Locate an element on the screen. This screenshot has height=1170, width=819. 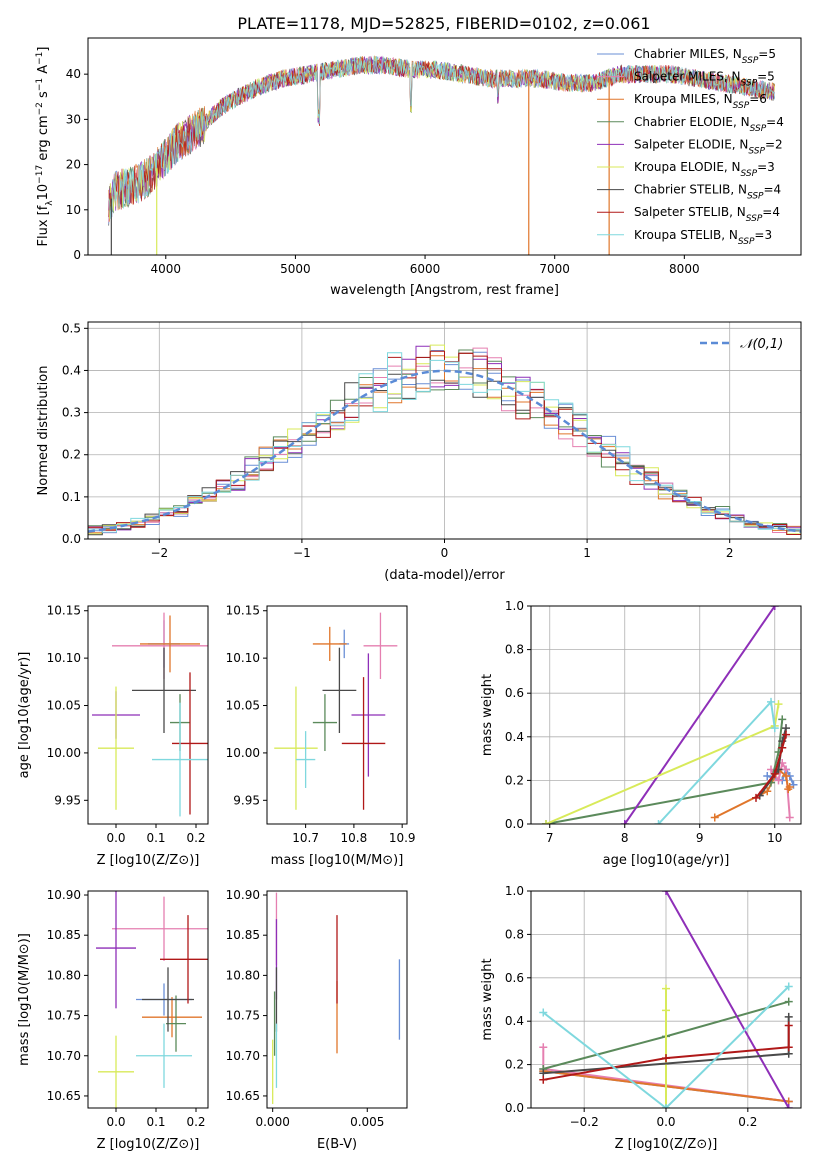
legend-label: Salpeter MILES, NSSP=5 is located at coordinates (704, 79).